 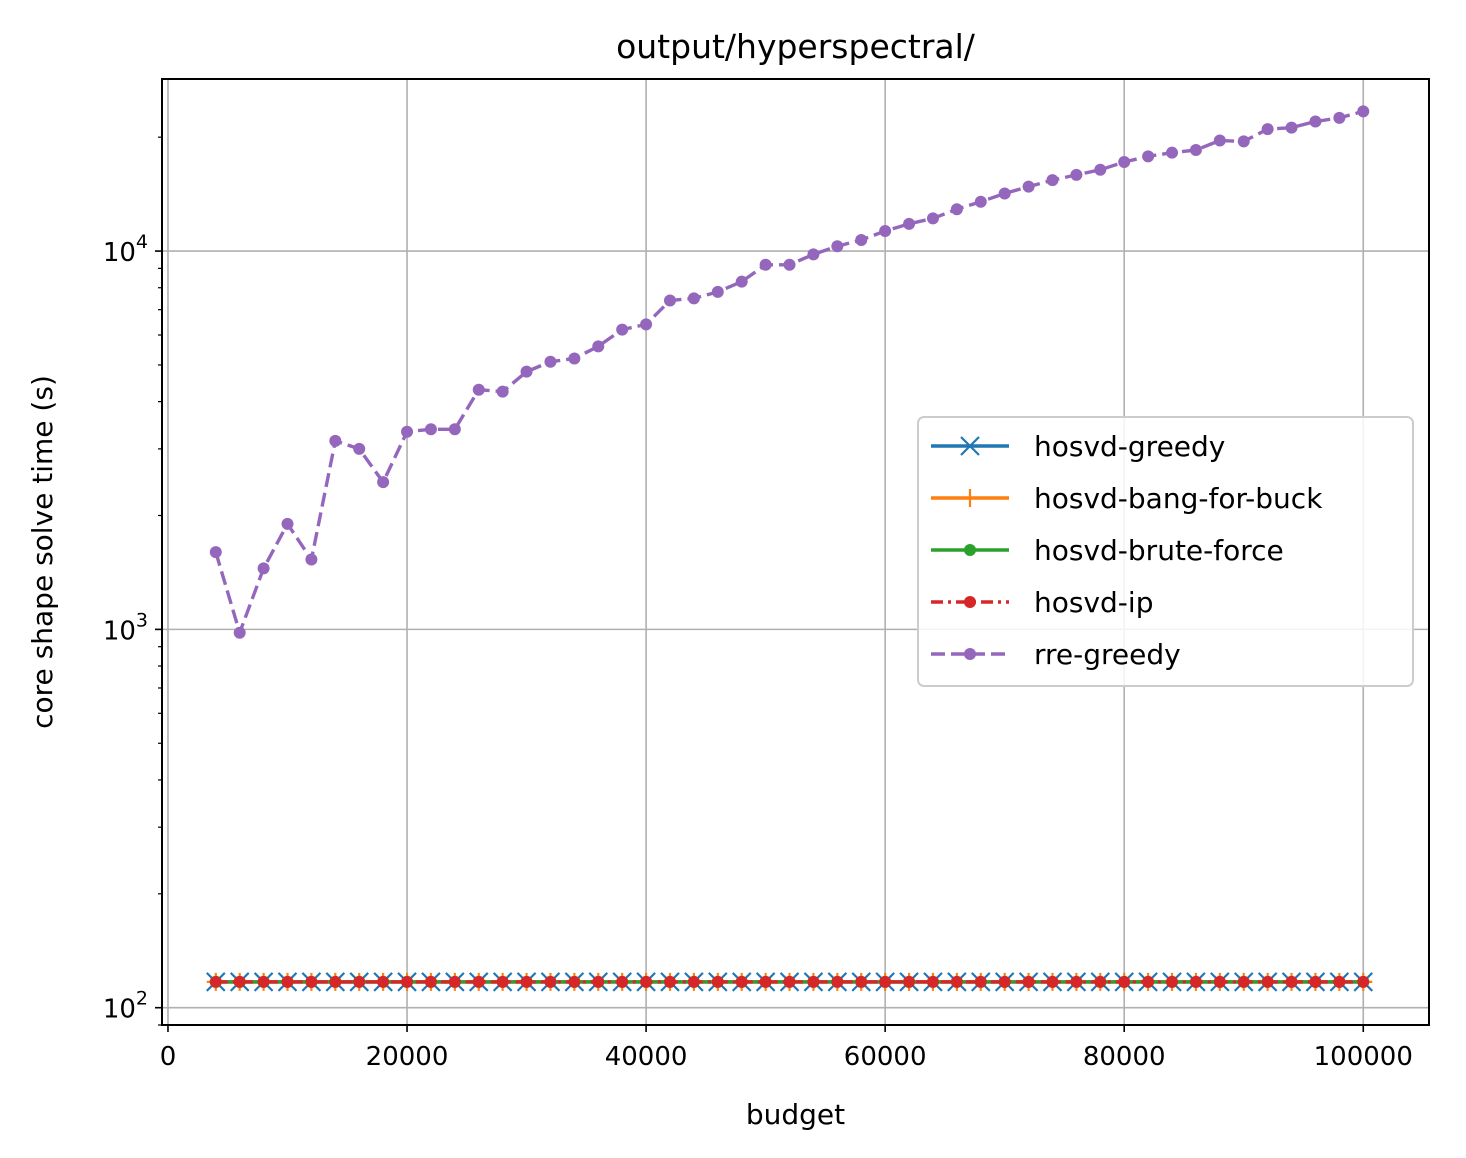 I want to click on legend-entry: rre-greedy, so click(x=1056, y=654).